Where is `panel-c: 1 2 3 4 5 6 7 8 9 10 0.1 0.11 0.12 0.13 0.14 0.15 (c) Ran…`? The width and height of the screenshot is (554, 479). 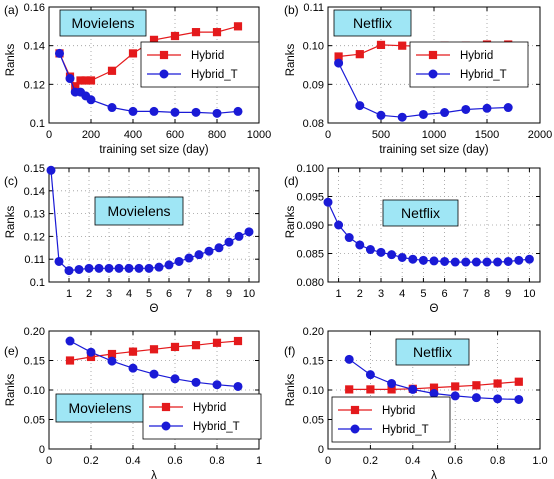
panel-c: 1 2 3 4 5 6 7 8 9 10 0.1 0.11 0.12 0.13 0.14 0.15 (c) Ran… is located at coordinates (132, 239).